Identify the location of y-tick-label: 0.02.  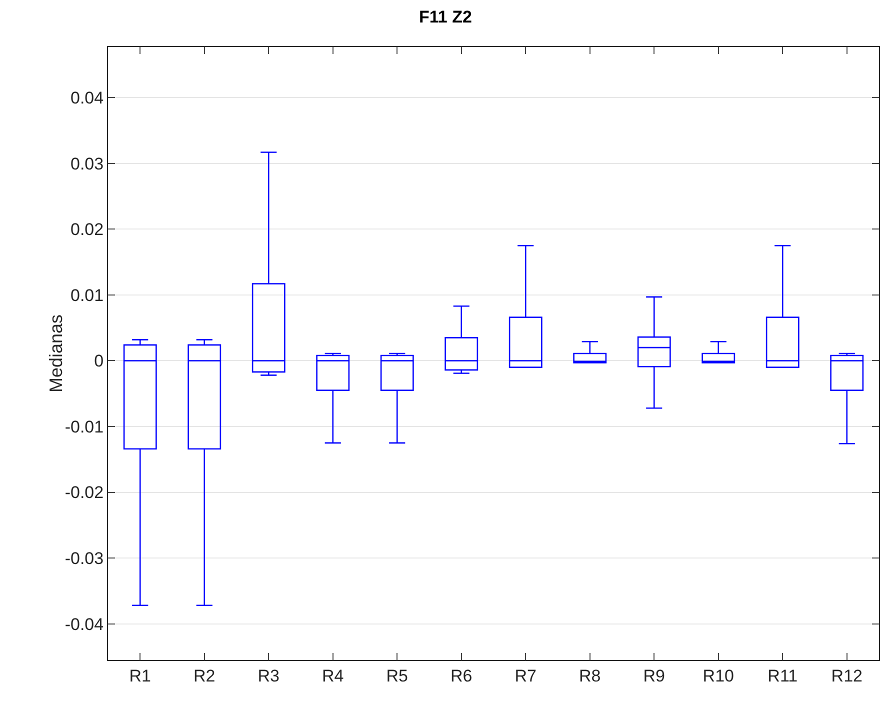
(87, 230).